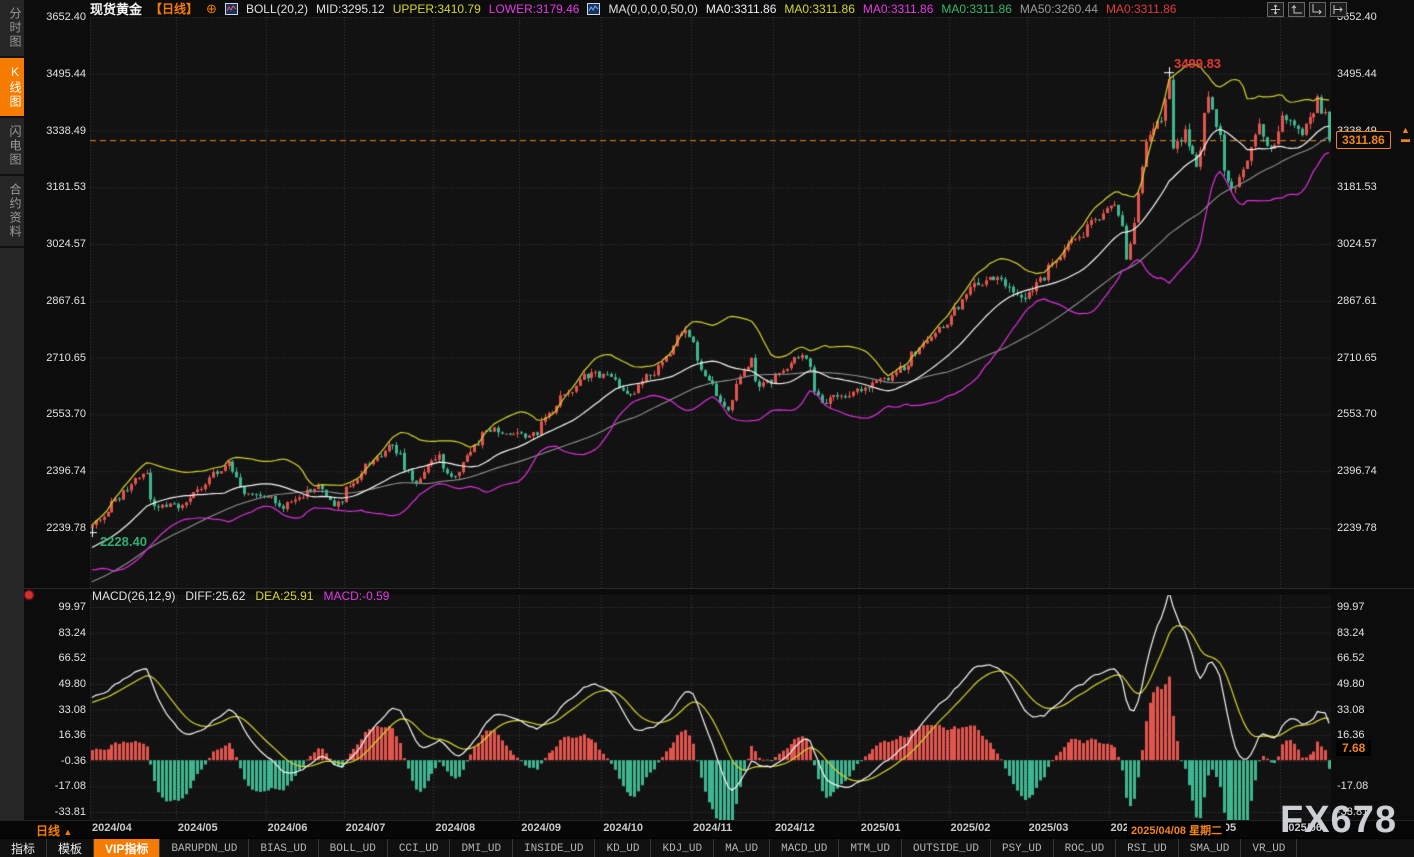  Describe the element at coordinates (29, 595) in the screenshot. I see `macd-alert-dot-icon` at that location.